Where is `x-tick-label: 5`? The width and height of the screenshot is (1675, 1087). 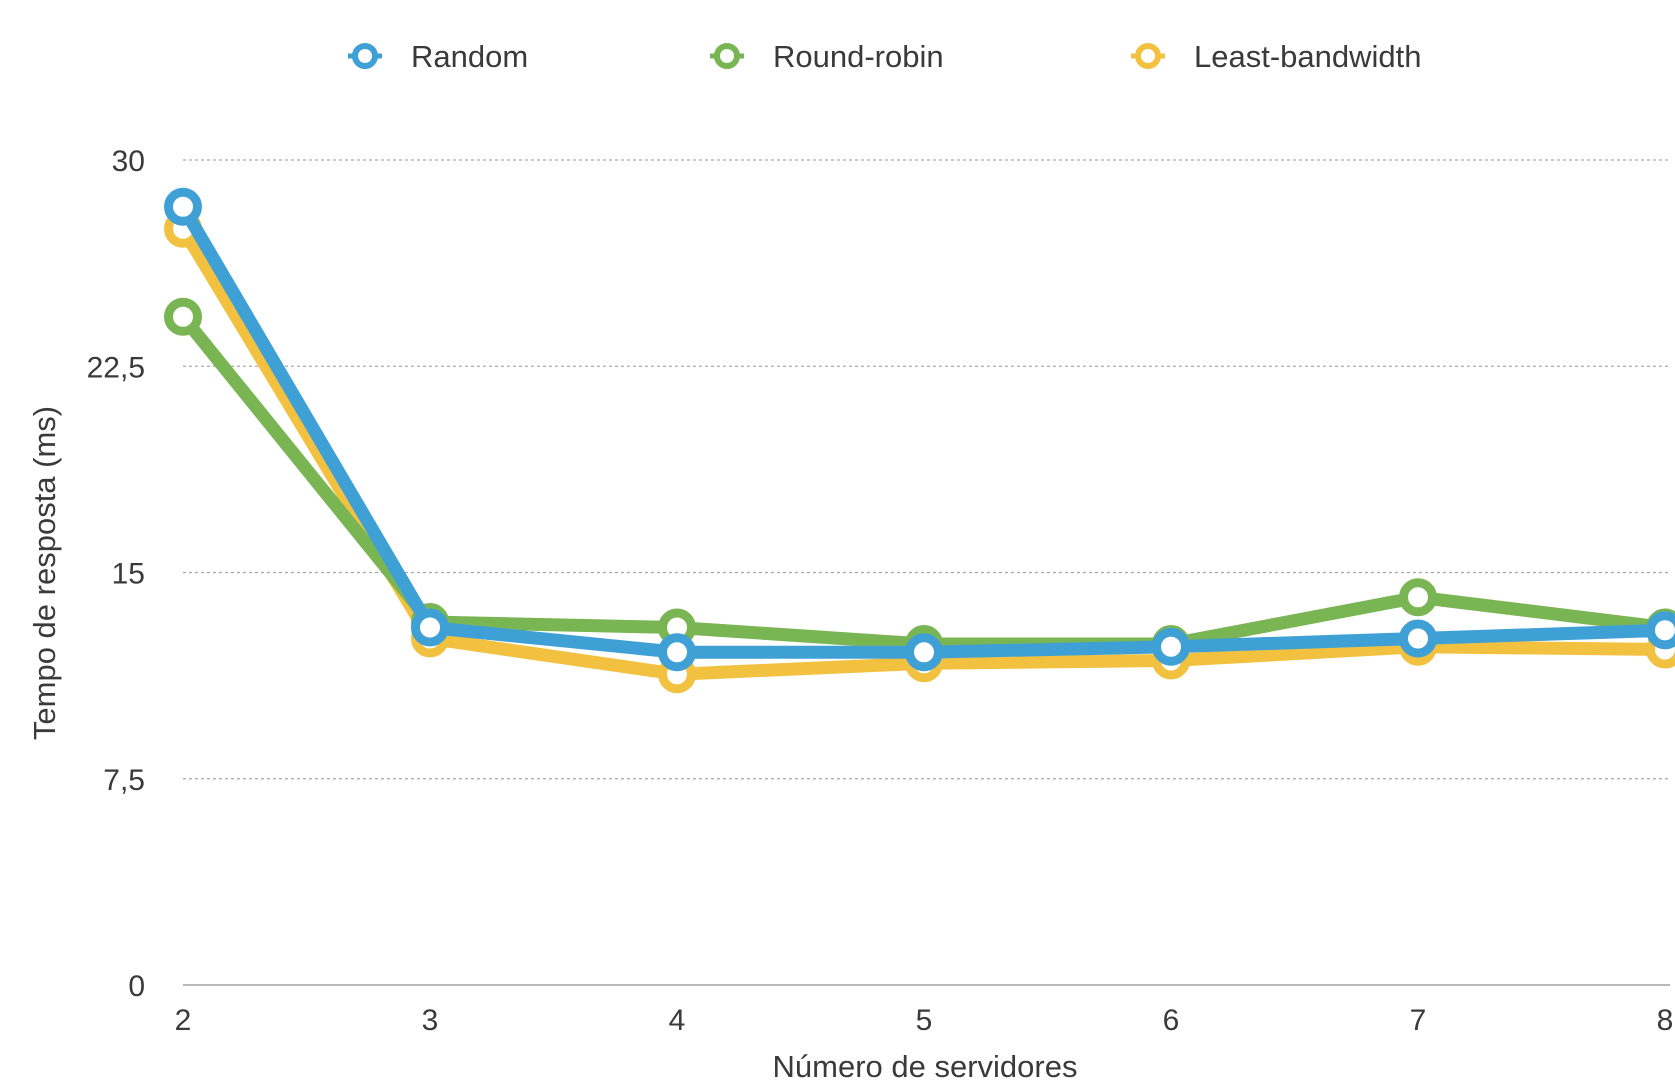 x-tick-label: 5 is located at coordinates (924, 1020).